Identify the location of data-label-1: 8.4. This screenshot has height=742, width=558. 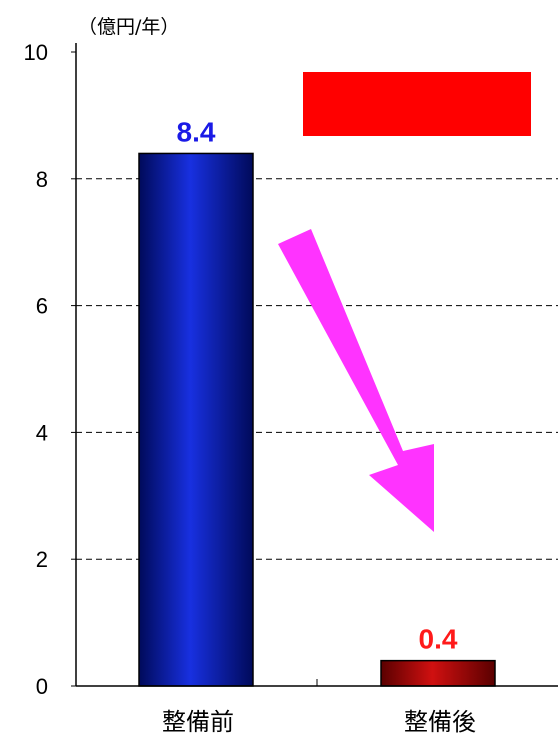
(196, 131).